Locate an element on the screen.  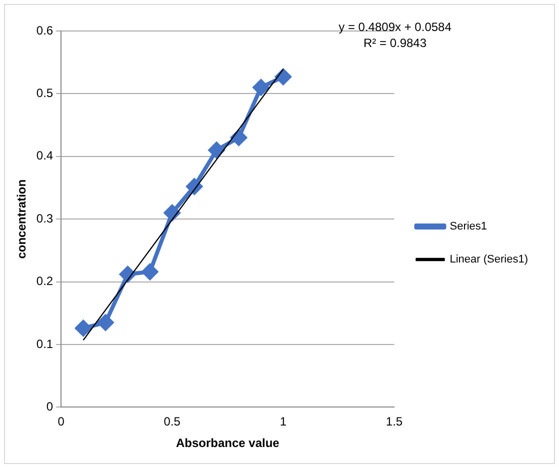
legend-label: Series1 is located at coordinates (469, 226).